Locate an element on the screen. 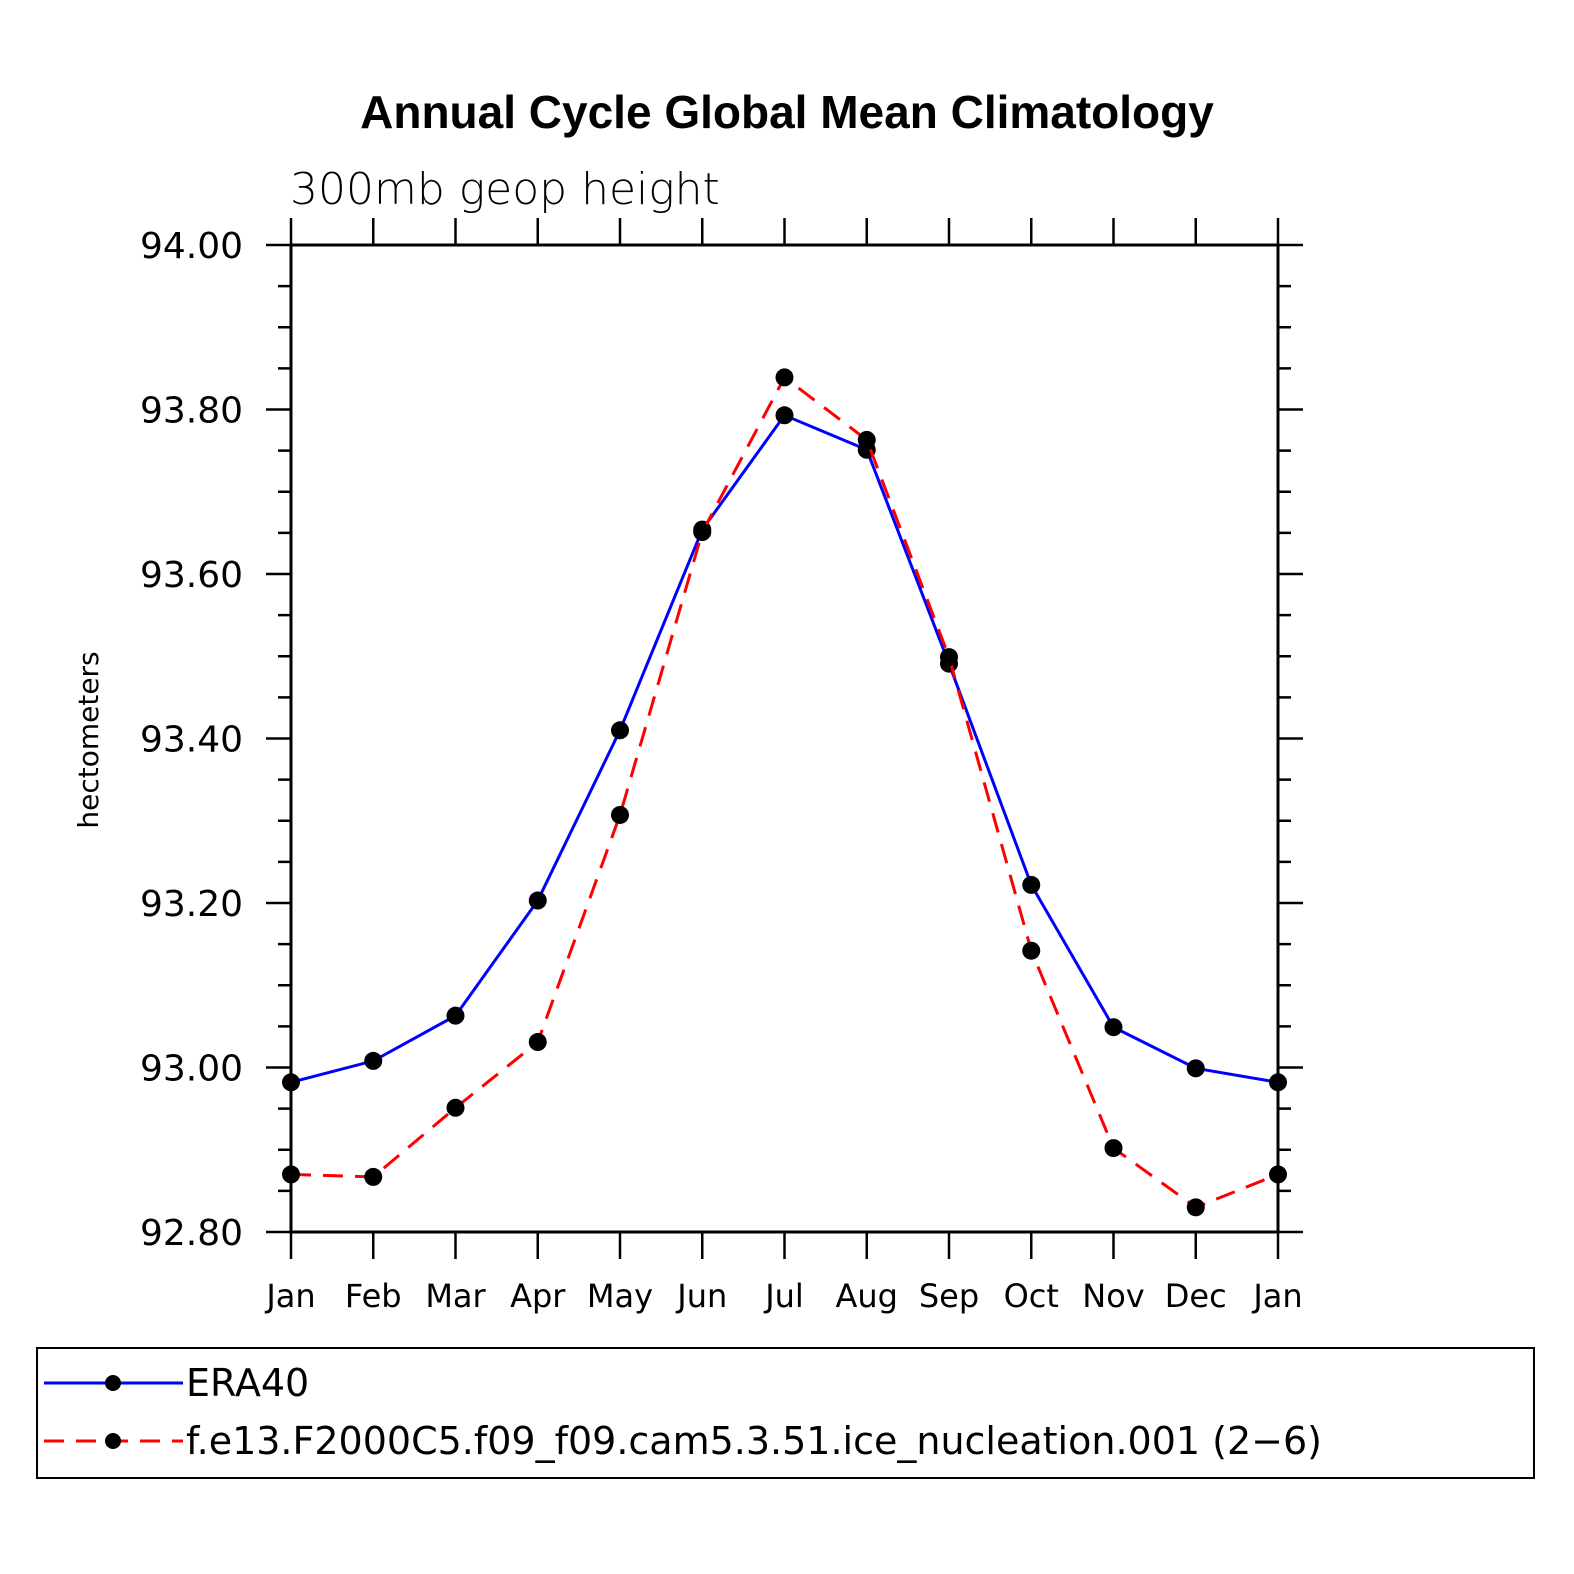  chart-subtitle: 300mb geop height is located at coordinates (505, 189).